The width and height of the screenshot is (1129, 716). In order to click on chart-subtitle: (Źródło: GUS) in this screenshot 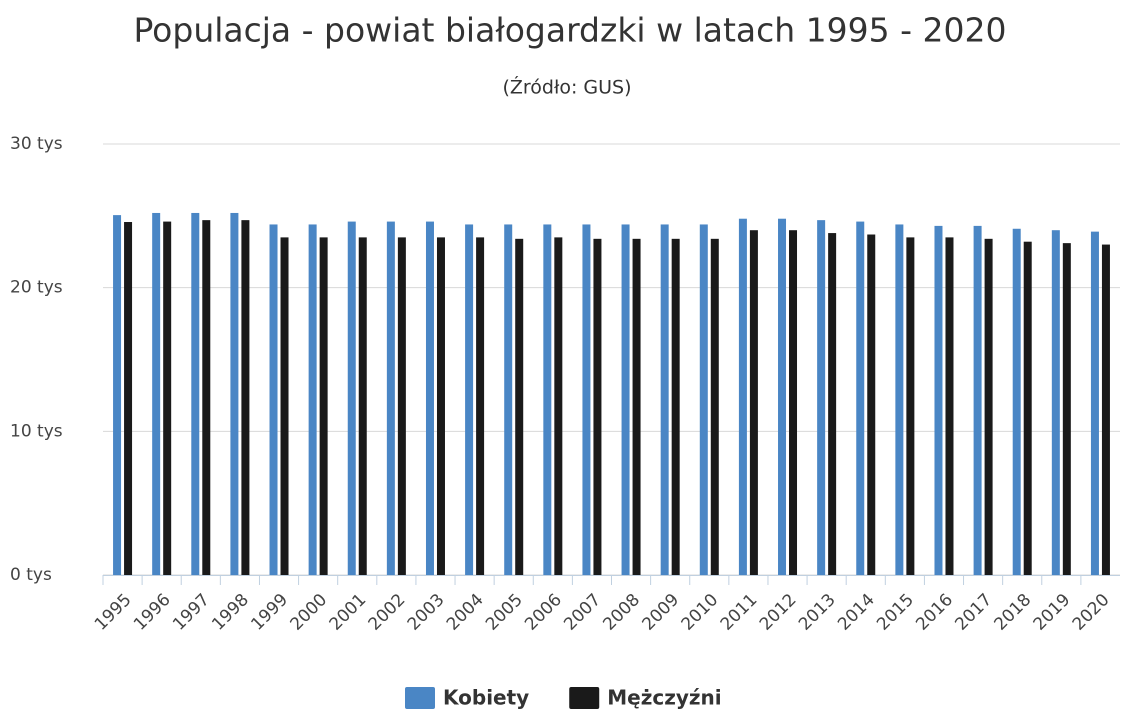, I will do `click(566, 87)`.